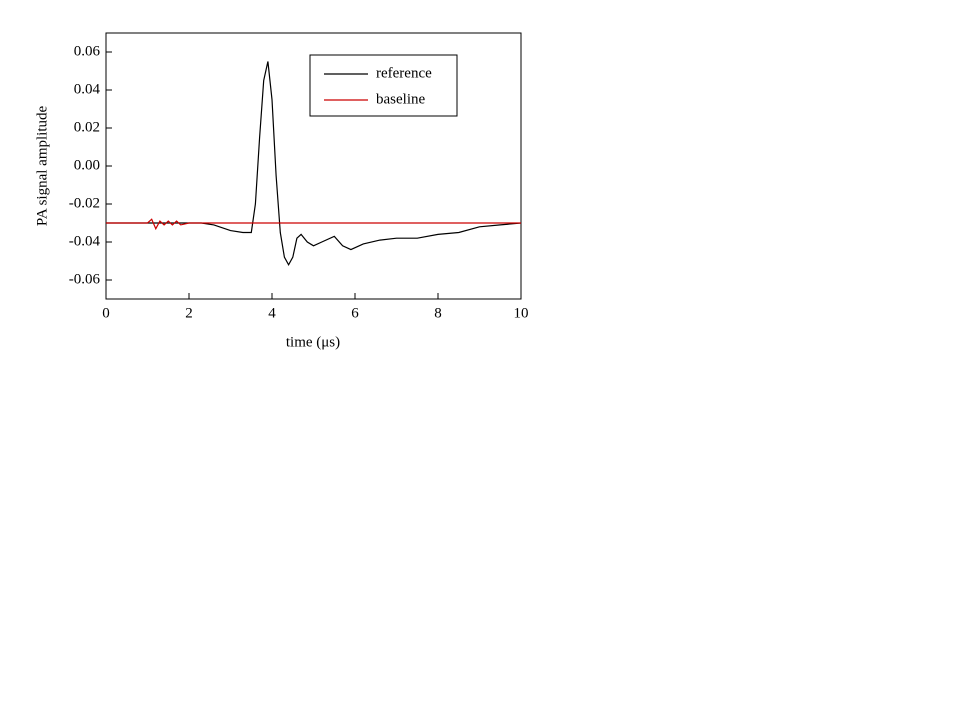 The height and width of the screenshot is (719, 959). Describe the element at coordinates (313, 342) in the screenshot. I see `x-axis-label: time (μs)` at that location.